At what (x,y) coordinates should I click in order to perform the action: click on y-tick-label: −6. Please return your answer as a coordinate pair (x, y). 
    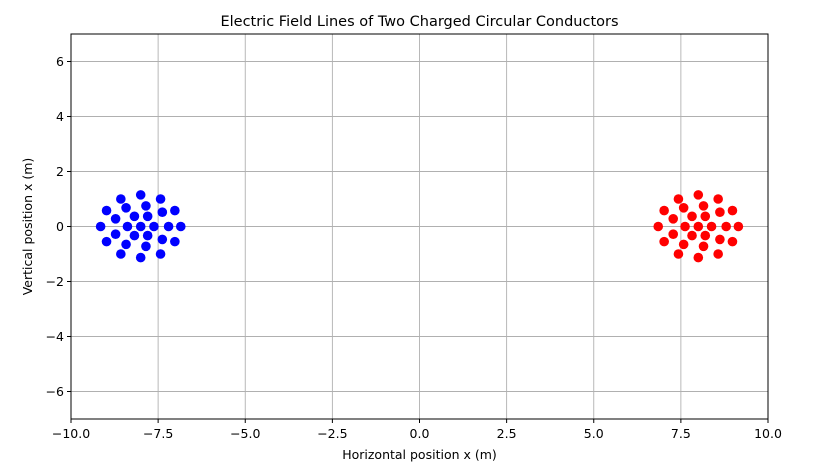
    Looking at the image, I should click on (55, 391).